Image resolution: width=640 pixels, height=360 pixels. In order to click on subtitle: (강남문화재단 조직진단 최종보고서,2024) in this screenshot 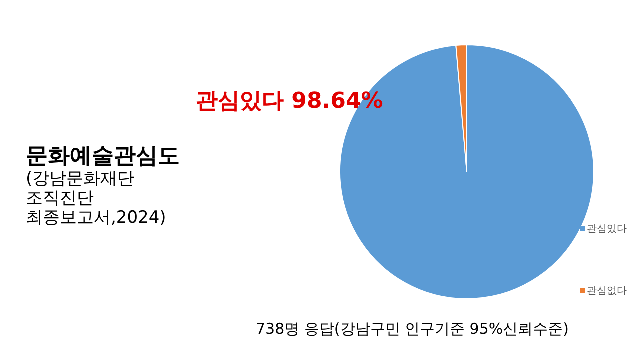, I will do `click(96, 198)`.